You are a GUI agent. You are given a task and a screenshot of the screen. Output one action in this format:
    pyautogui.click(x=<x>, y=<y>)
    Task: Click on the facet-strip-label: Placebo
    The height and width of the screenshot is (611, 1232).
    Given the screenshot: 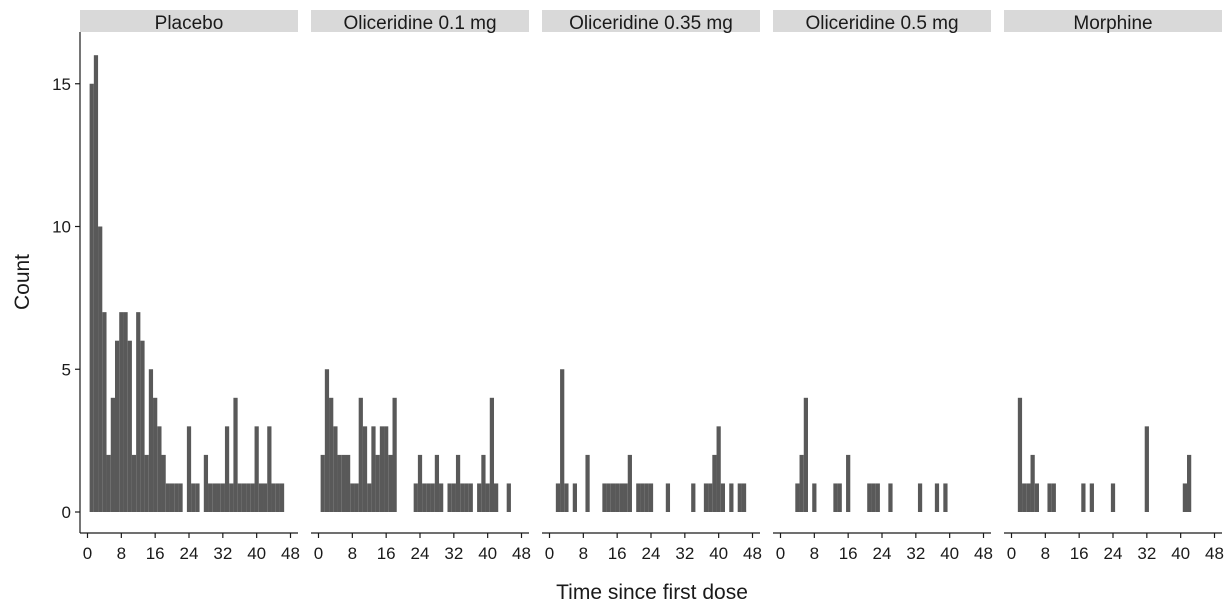 What is the action you would take?
    pyautogui.click(x=189, y=23)
    